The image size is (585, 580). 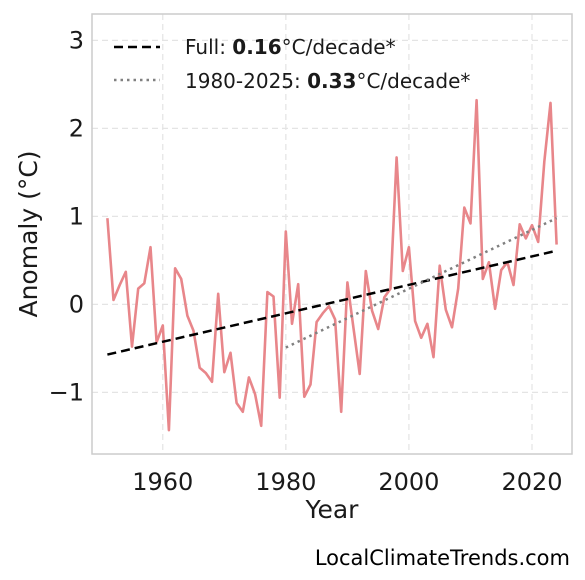 I want to click on legend-recent-value: 0.33, so click(x=331, y=81).